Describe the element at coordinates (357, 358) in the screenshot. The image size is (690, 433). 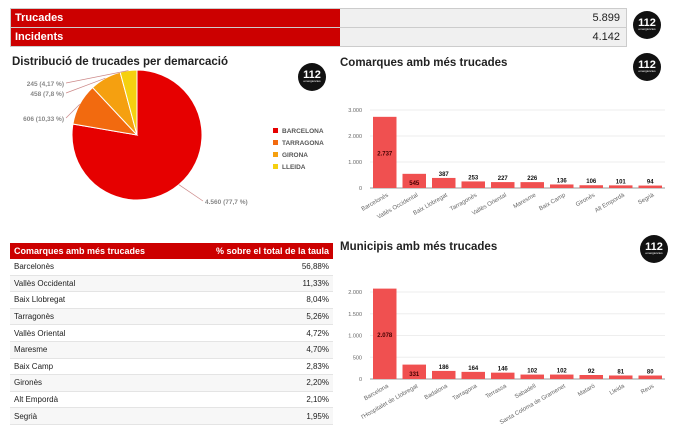
I see `y-tick-label: 500` at that location.